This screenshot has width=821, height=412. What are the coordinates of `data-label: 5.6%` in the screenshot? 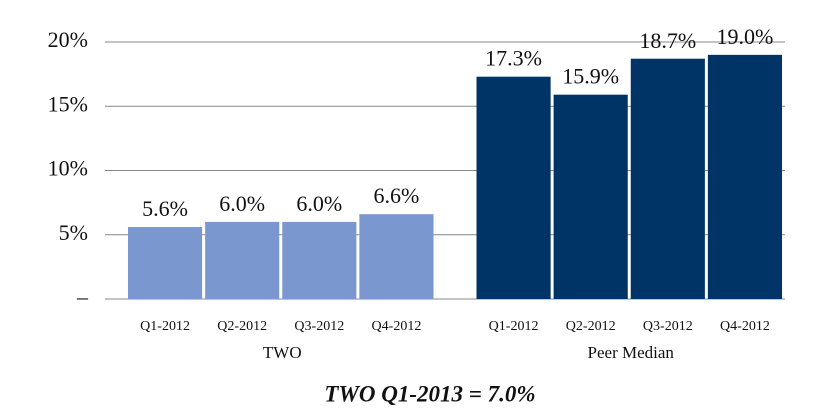 It's located at (165, 208).